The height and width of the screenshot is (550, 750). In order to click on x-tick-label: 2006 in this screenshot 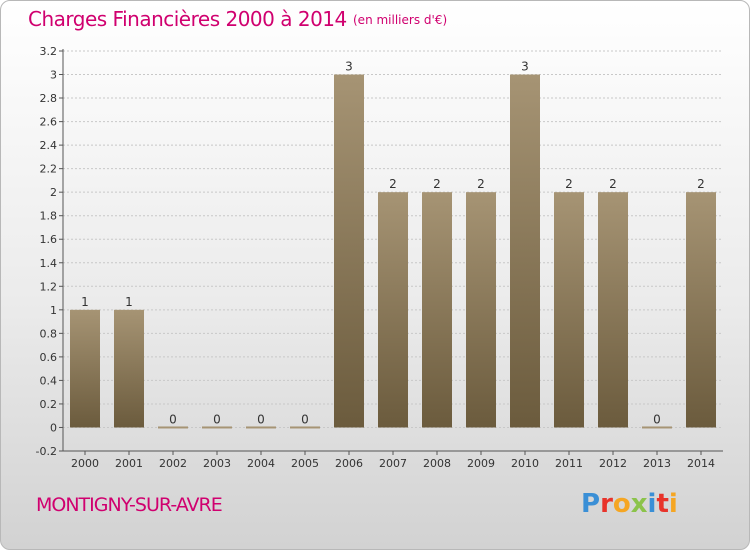, I will do `click(349, 463)`.